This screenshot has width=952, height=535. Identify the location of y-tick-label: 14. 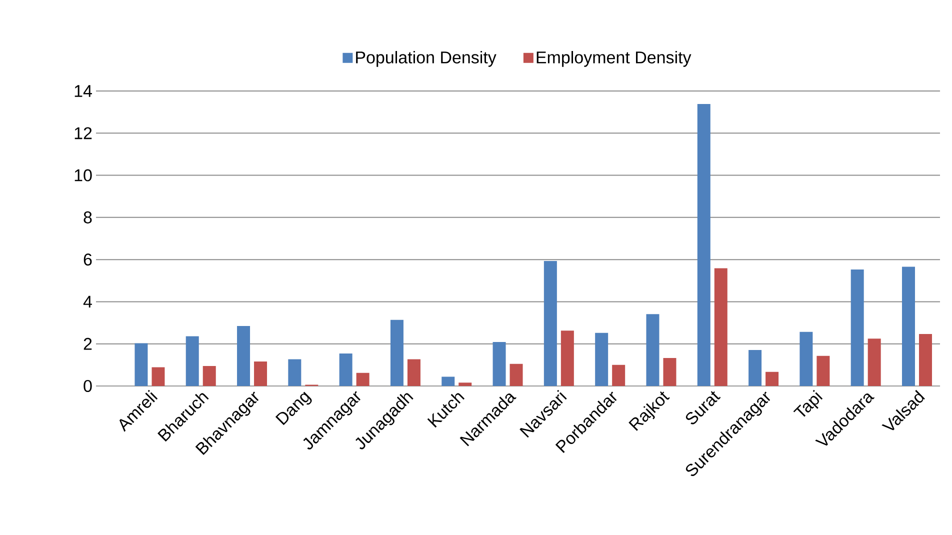
(83, 91).